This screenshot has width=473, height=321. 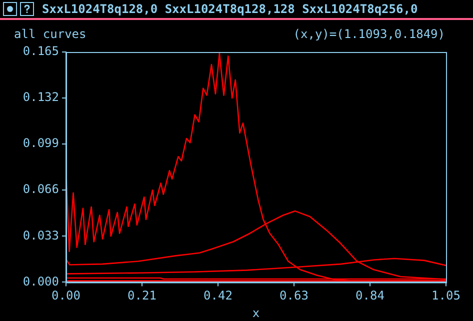 What do you see at coordinates (369, 34) in the screenshot?
I see `text: (x,y)=(1.1093,0.1849)` at bounding box center [369, 34].